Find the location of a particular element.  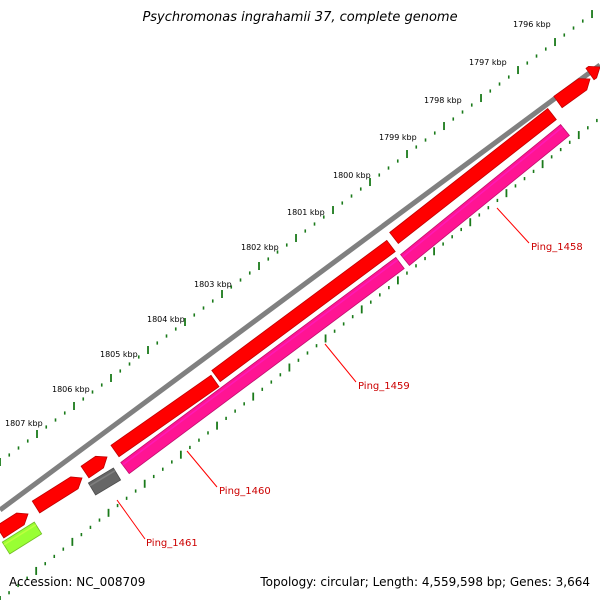

accession-text: Accession: NC_008709 is located at coordinates (77, 582).